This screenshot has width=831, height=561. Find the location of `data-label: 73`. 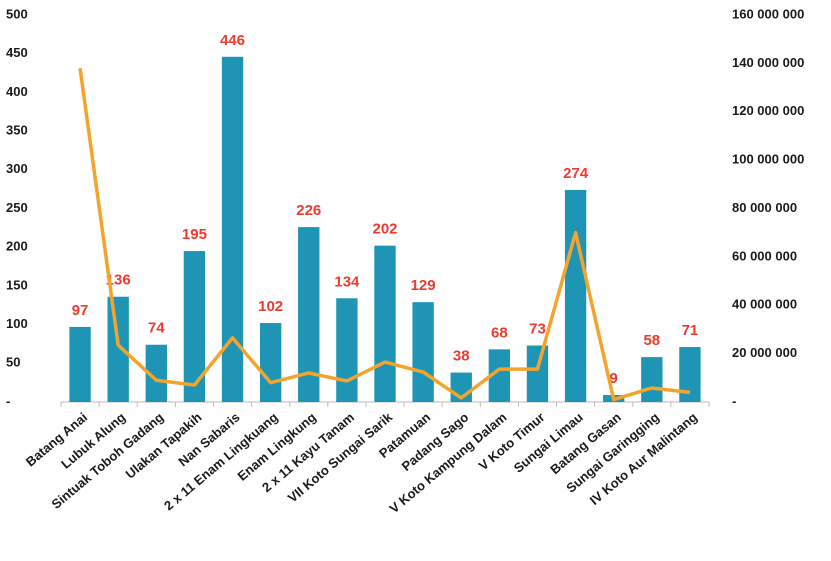

data-label: 73 is located at coordinates (537, 328).